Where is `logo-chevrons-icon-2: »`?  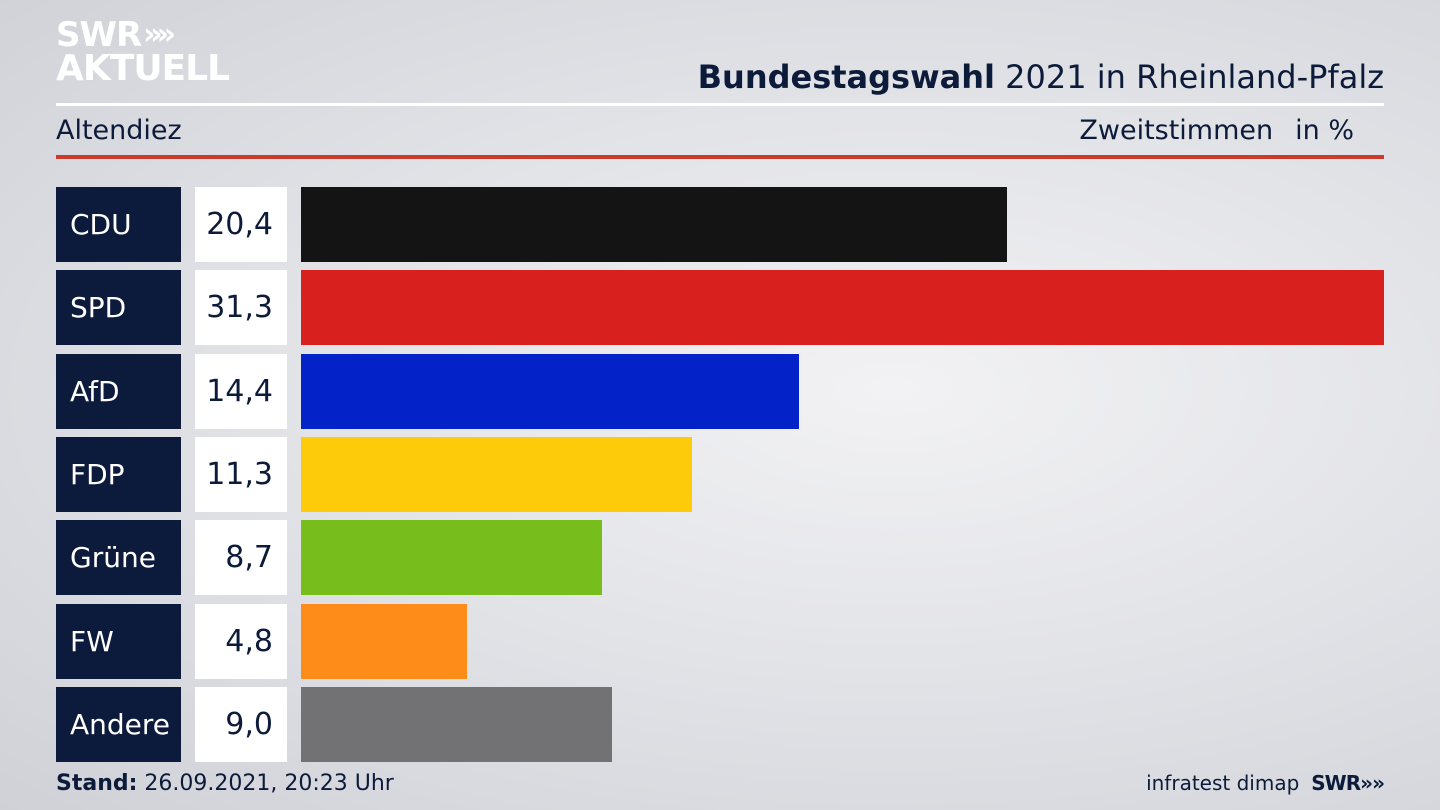 logo-chevrons-icon-2: » is located at coordinates (166, 34).